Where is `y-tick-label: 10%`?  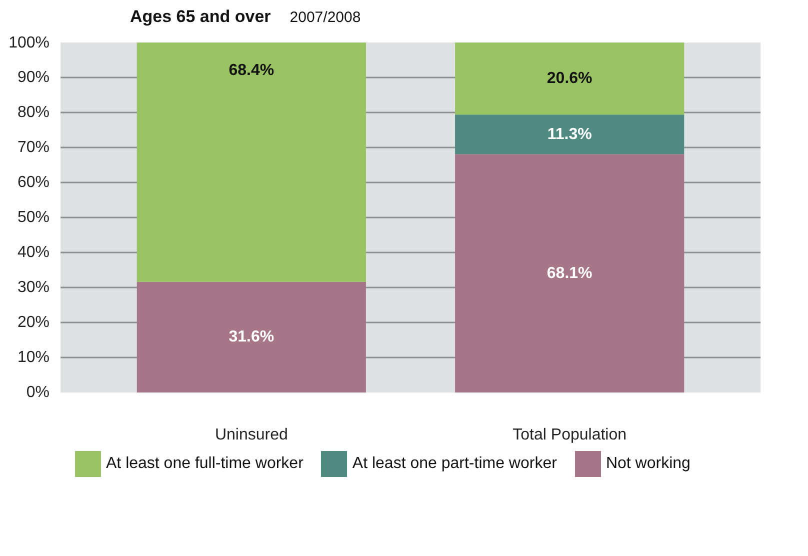
y-tick-label: 10% is located at coordinates (33, 357).